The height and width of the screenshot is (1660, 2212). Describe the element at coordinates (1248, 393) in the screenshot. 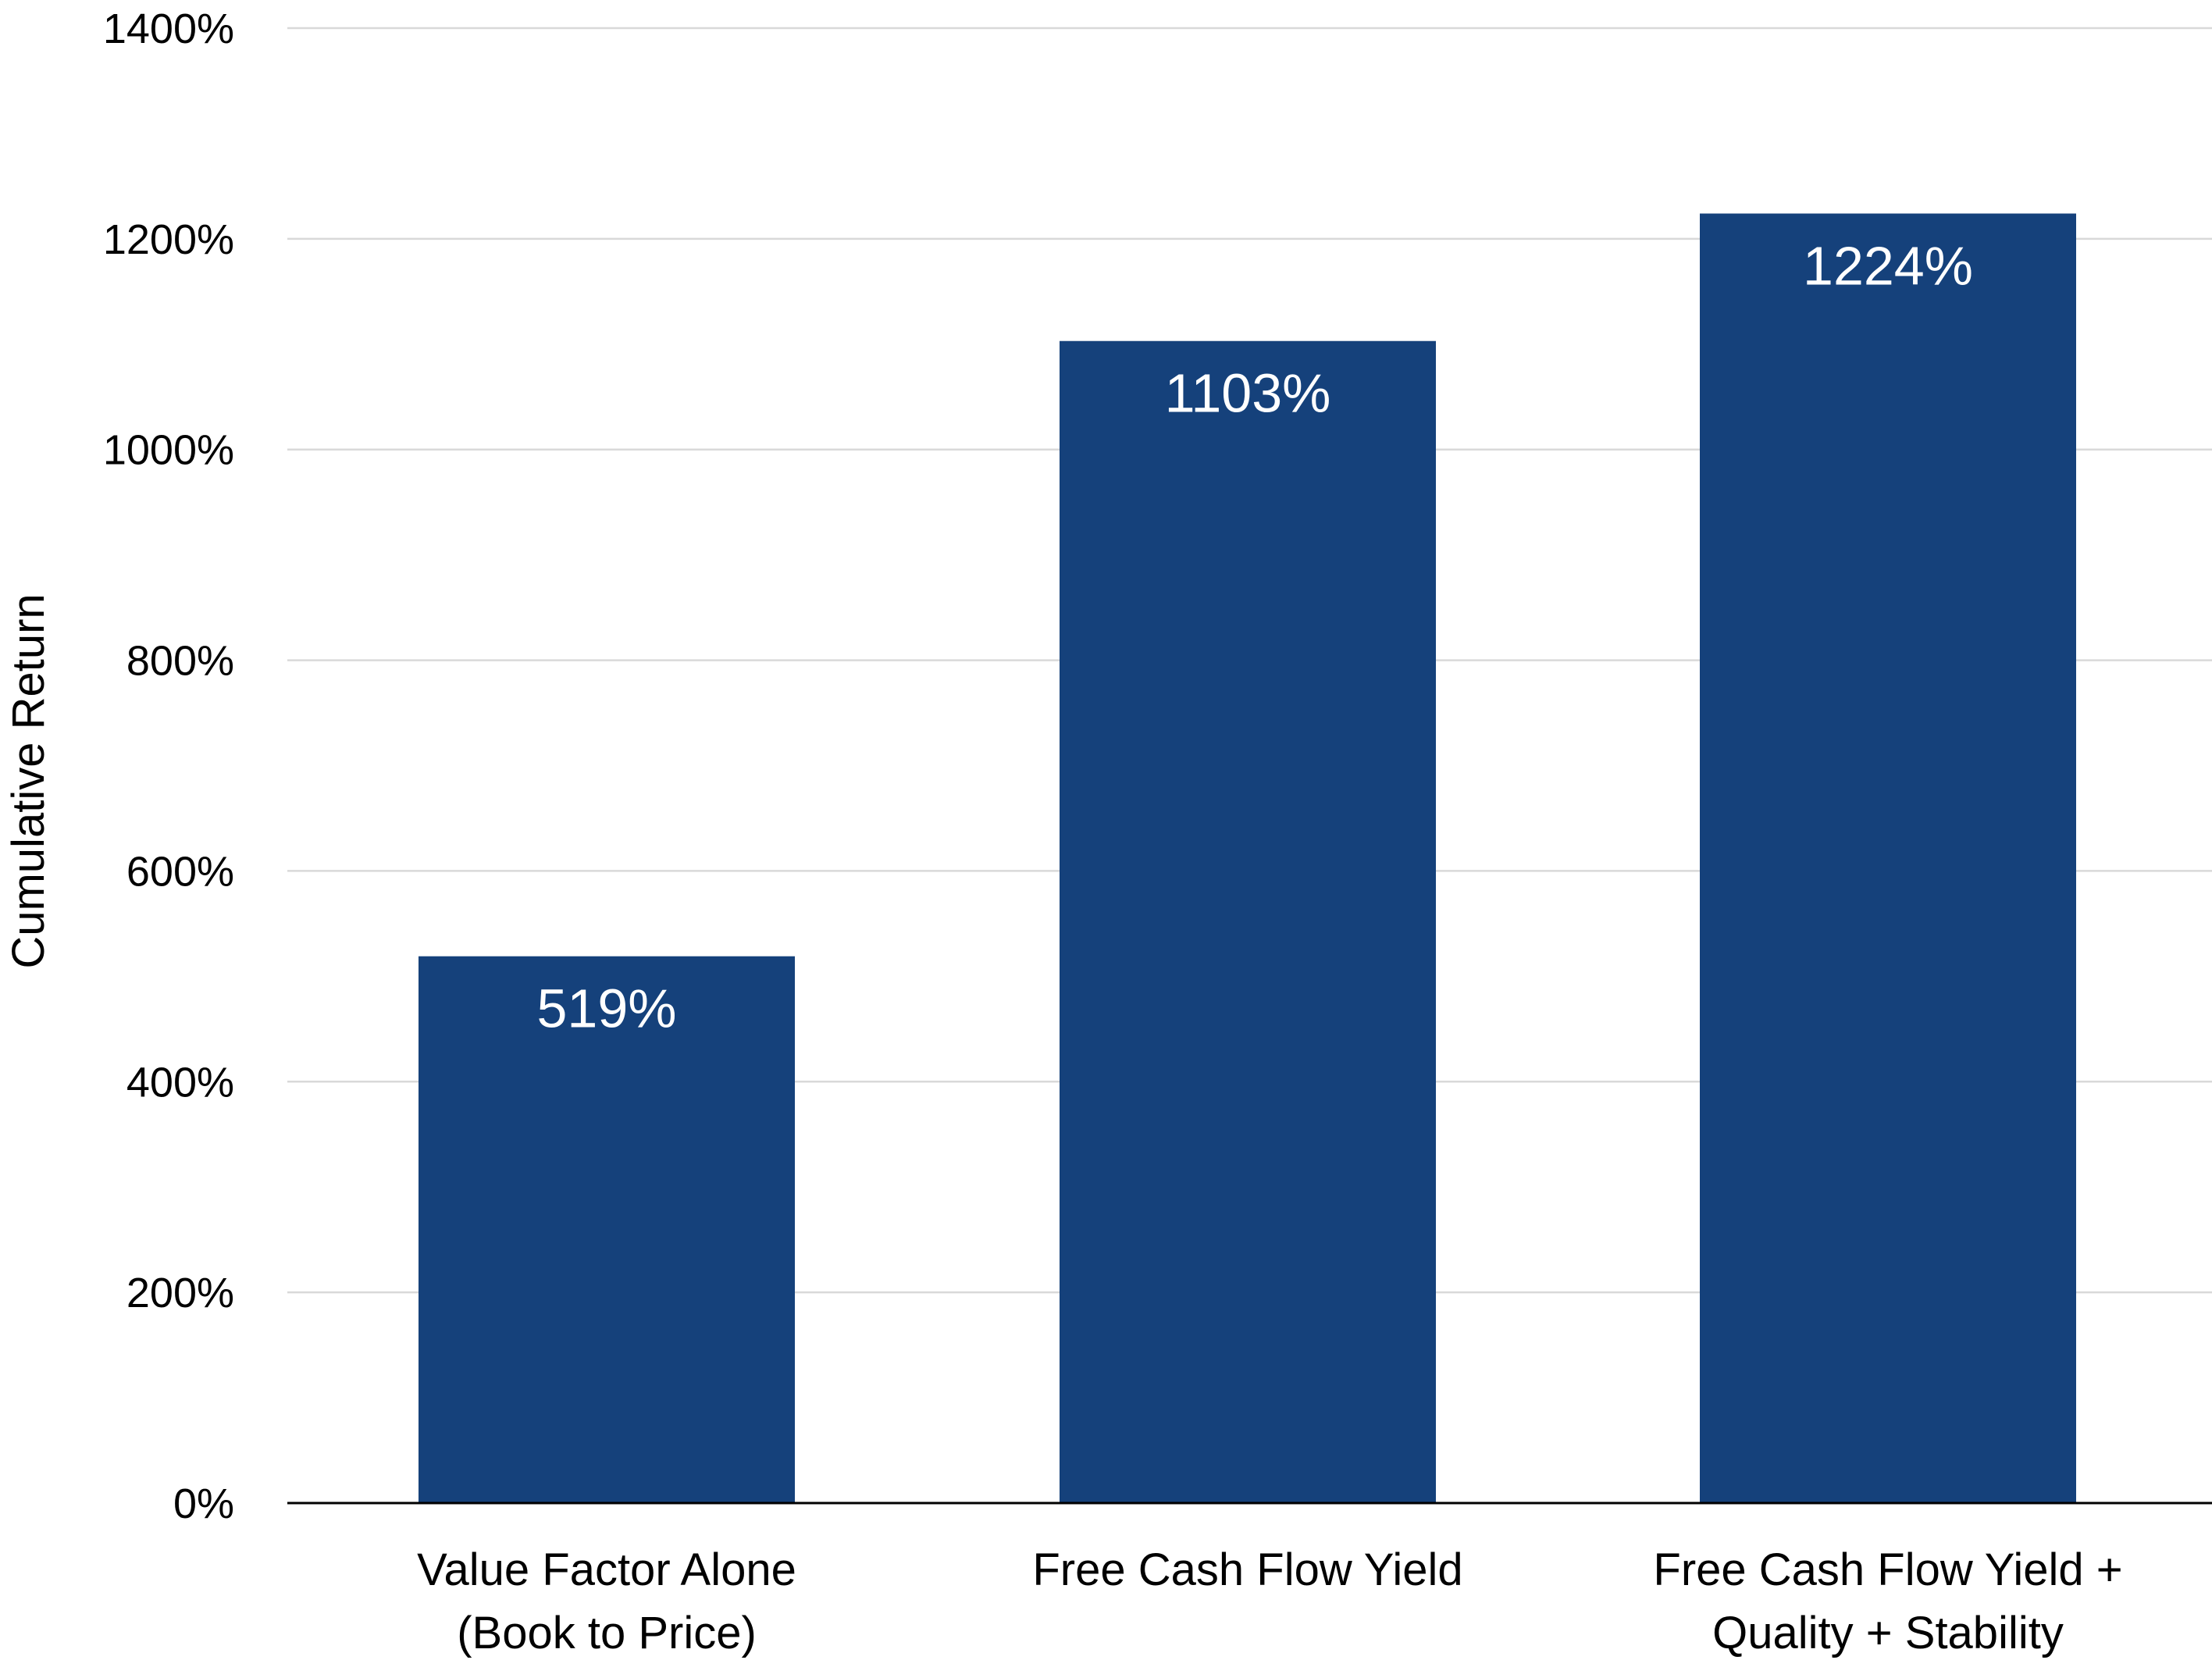

I see `bar-value-label: 1103%` at that location.